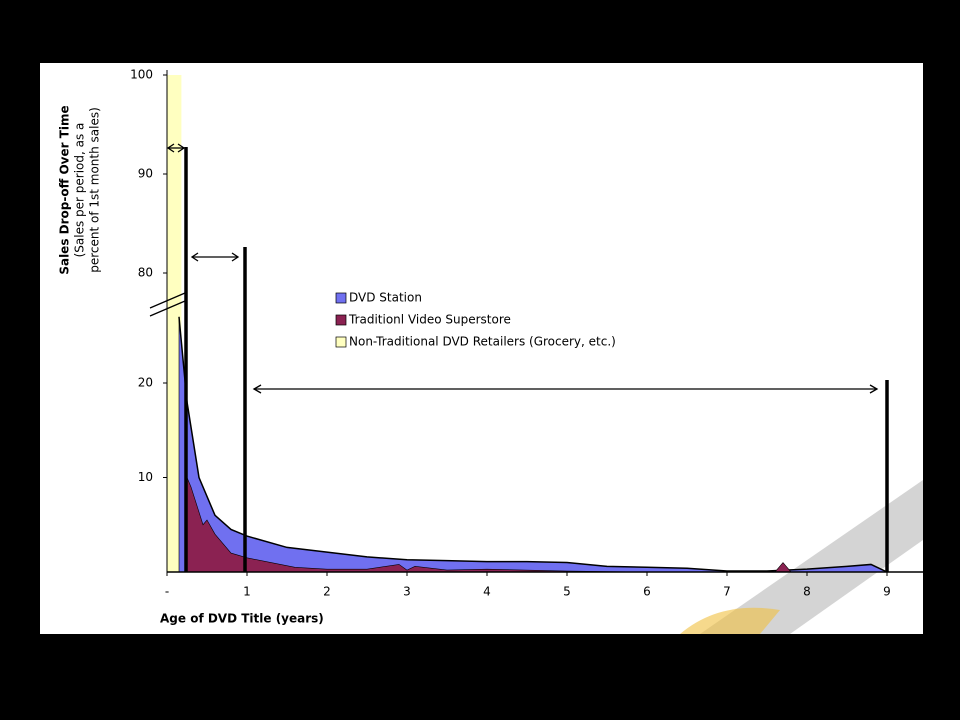 The height and width of the screenshot is (720, 960). I want to click on x-tick-label: -, so click(167, 592).